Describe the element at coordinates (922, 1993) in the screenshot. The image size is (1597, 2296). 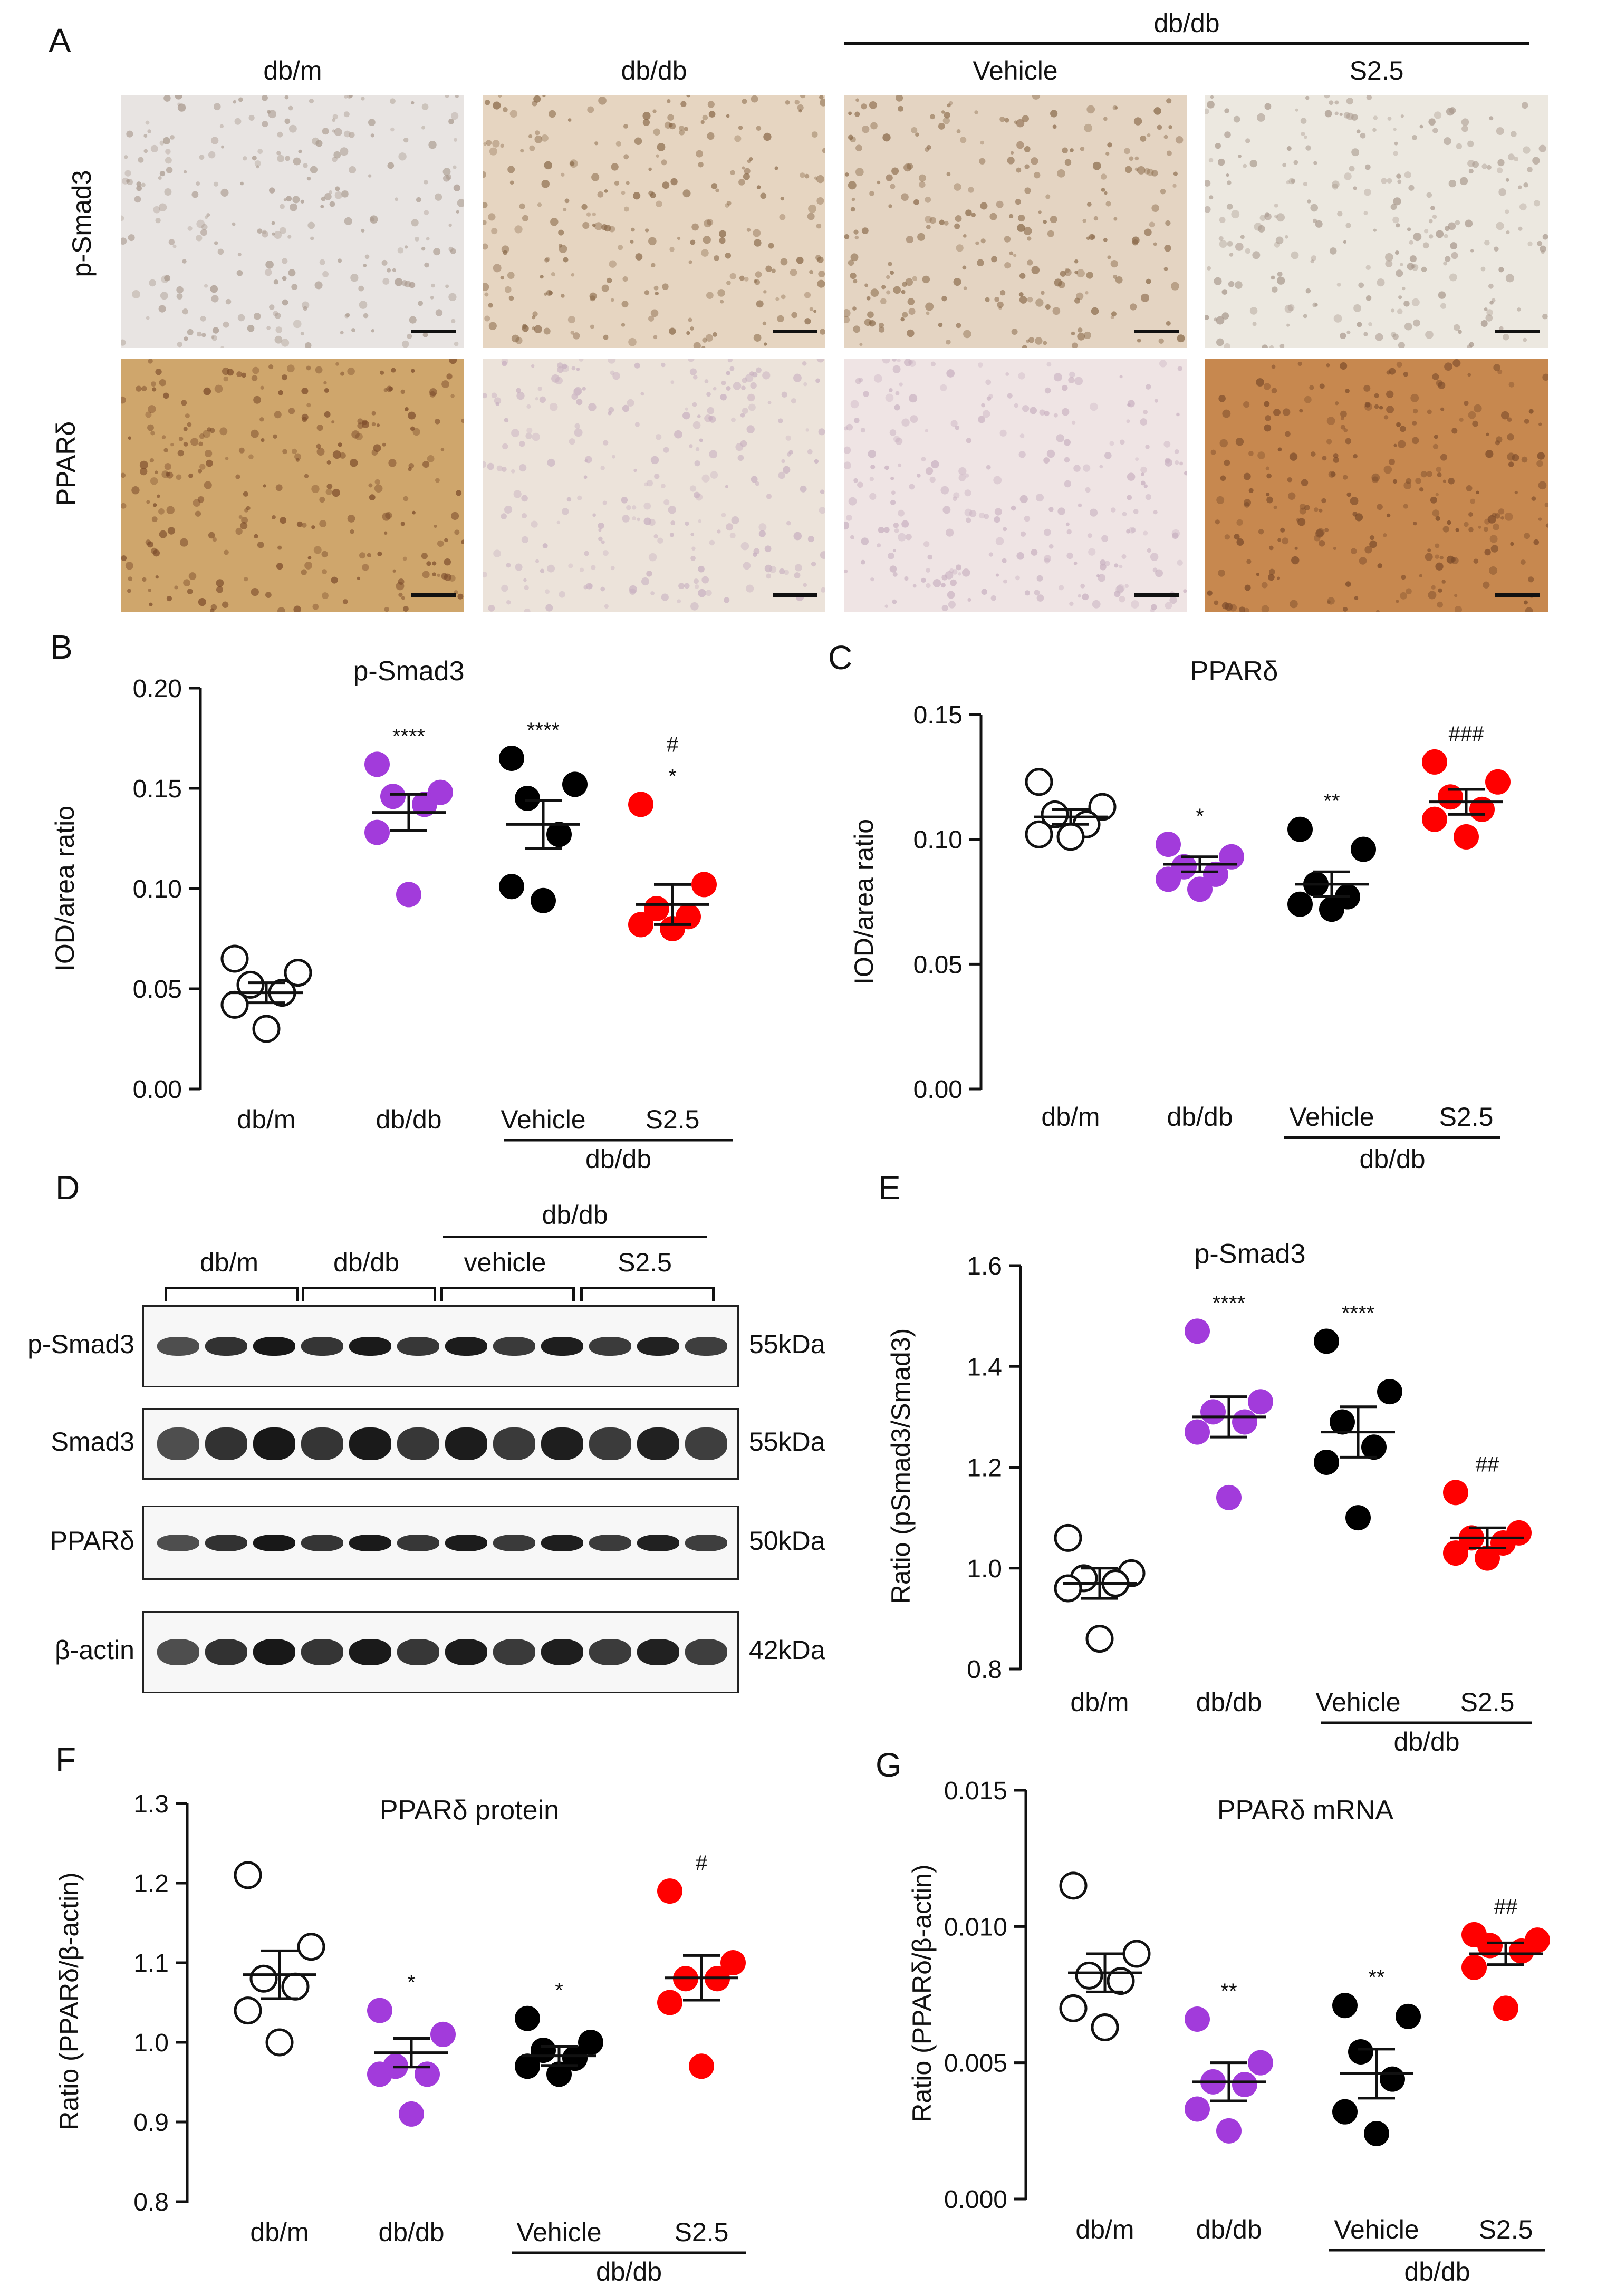
I see `y-axis-label-g: Ratio (PPARδ/β-actin)` at that location.